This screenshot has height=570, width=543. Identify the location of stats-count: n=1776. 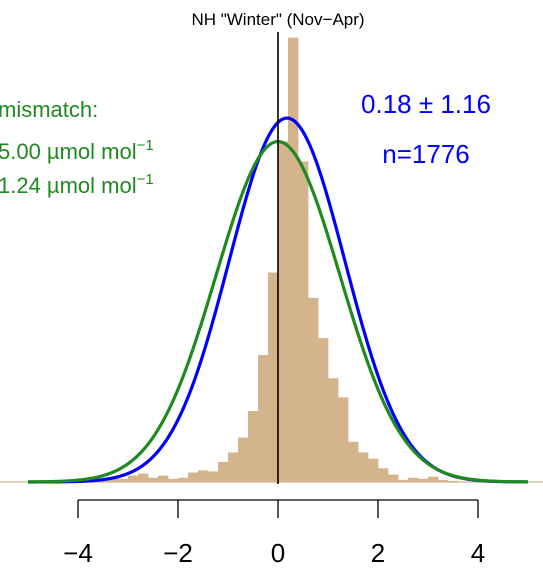
(425, 154).